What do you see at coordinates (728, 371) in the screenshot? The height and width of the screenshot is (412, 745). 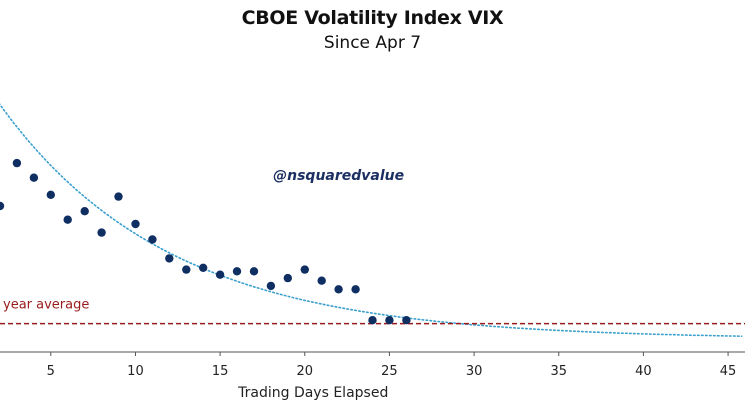 I see `x-tick-label: 45` at bounding box center [728, 371].